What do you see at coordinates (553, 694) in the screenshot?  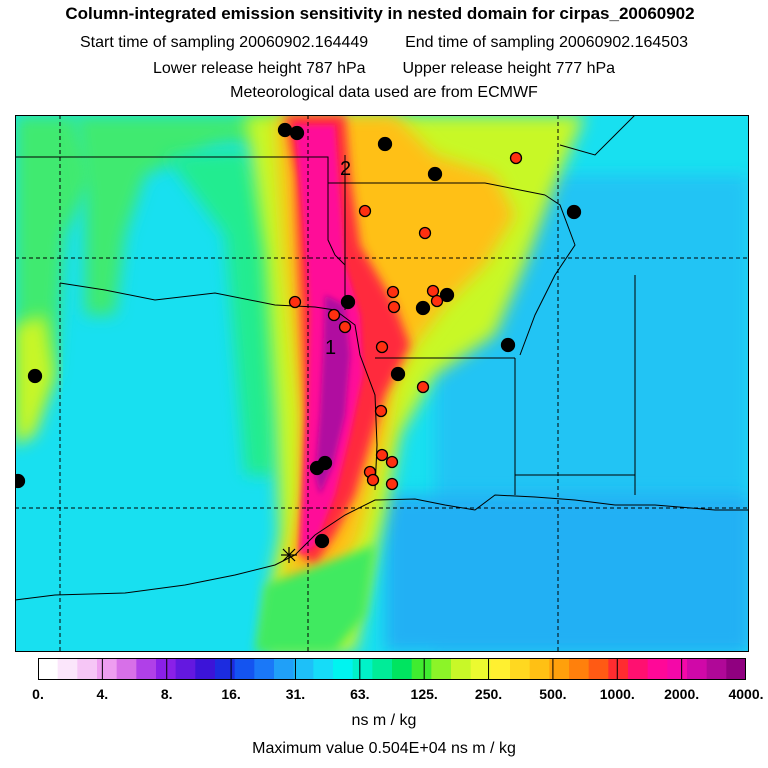 I see `colorbar-tick-label: 500.` at bounding box center [553, 694].